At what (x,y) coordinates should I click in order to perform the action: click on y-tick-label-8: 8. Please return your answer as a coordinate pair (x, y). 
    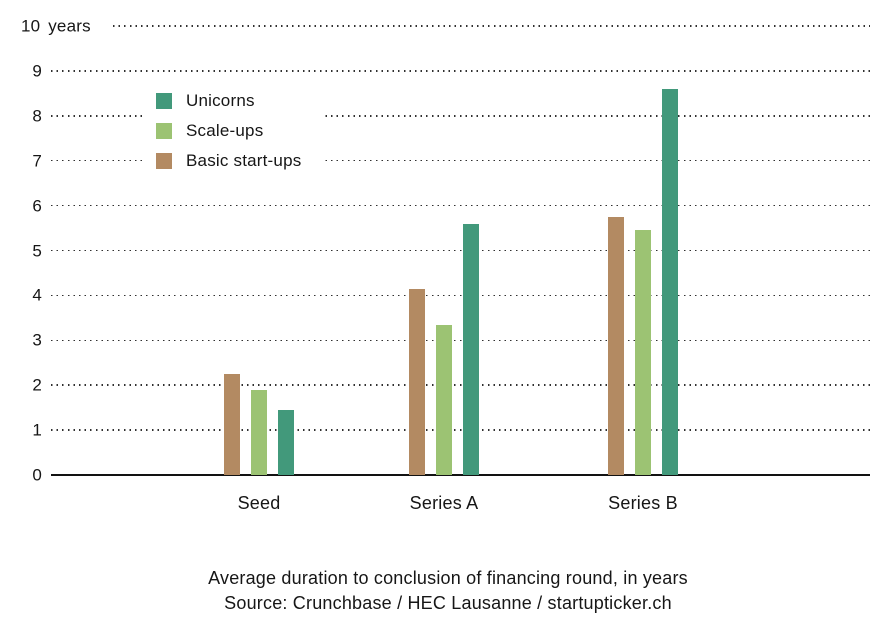
    Looking at the image, I should click on (37, 116).